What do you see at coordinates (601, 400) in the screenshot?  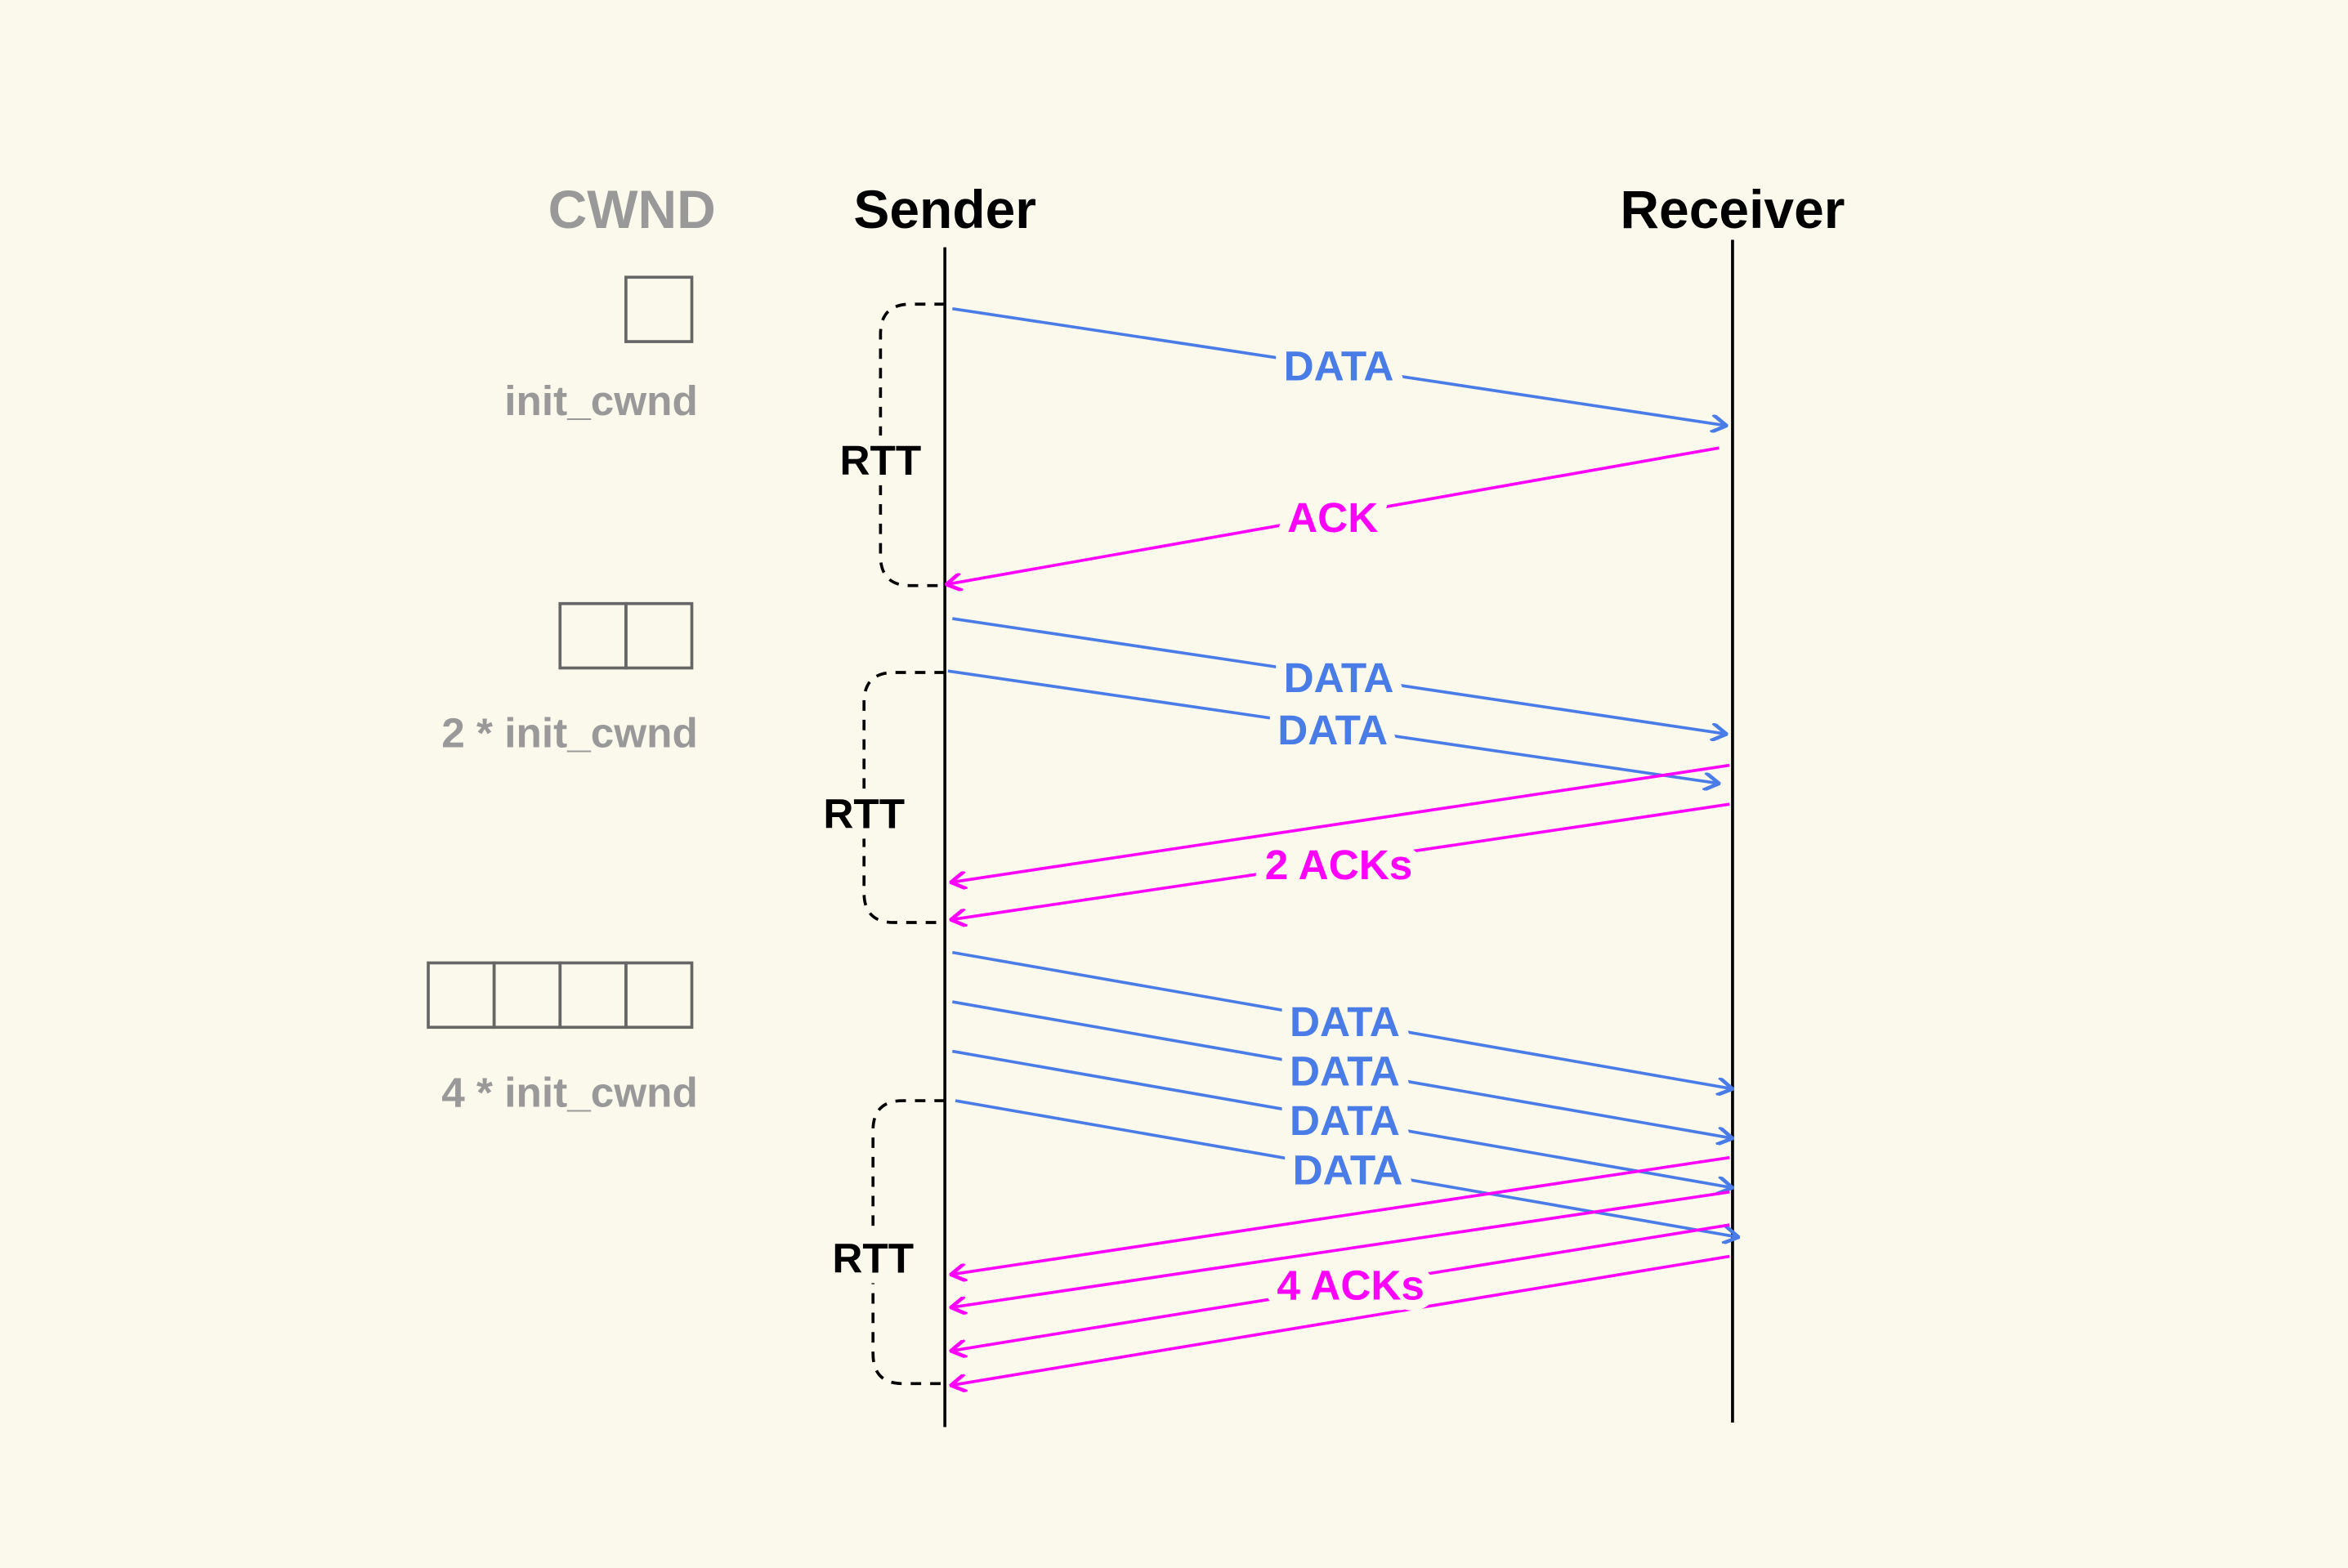 I see `cwnd-label: init_cwnd` at bounding box center [601, 400].